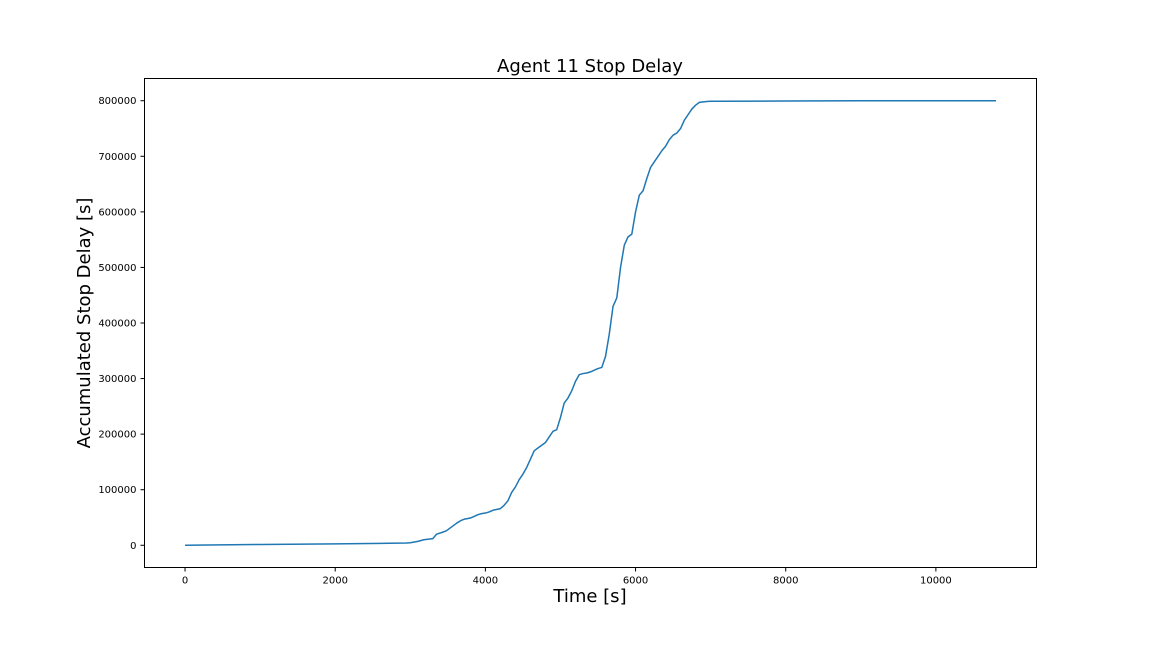 This screenshot has width=1152, height=648. What do you see at coordinates (117, 268) in the screenshot?
I see `y-tick-label: 500000` at bounding box center [117, 268].